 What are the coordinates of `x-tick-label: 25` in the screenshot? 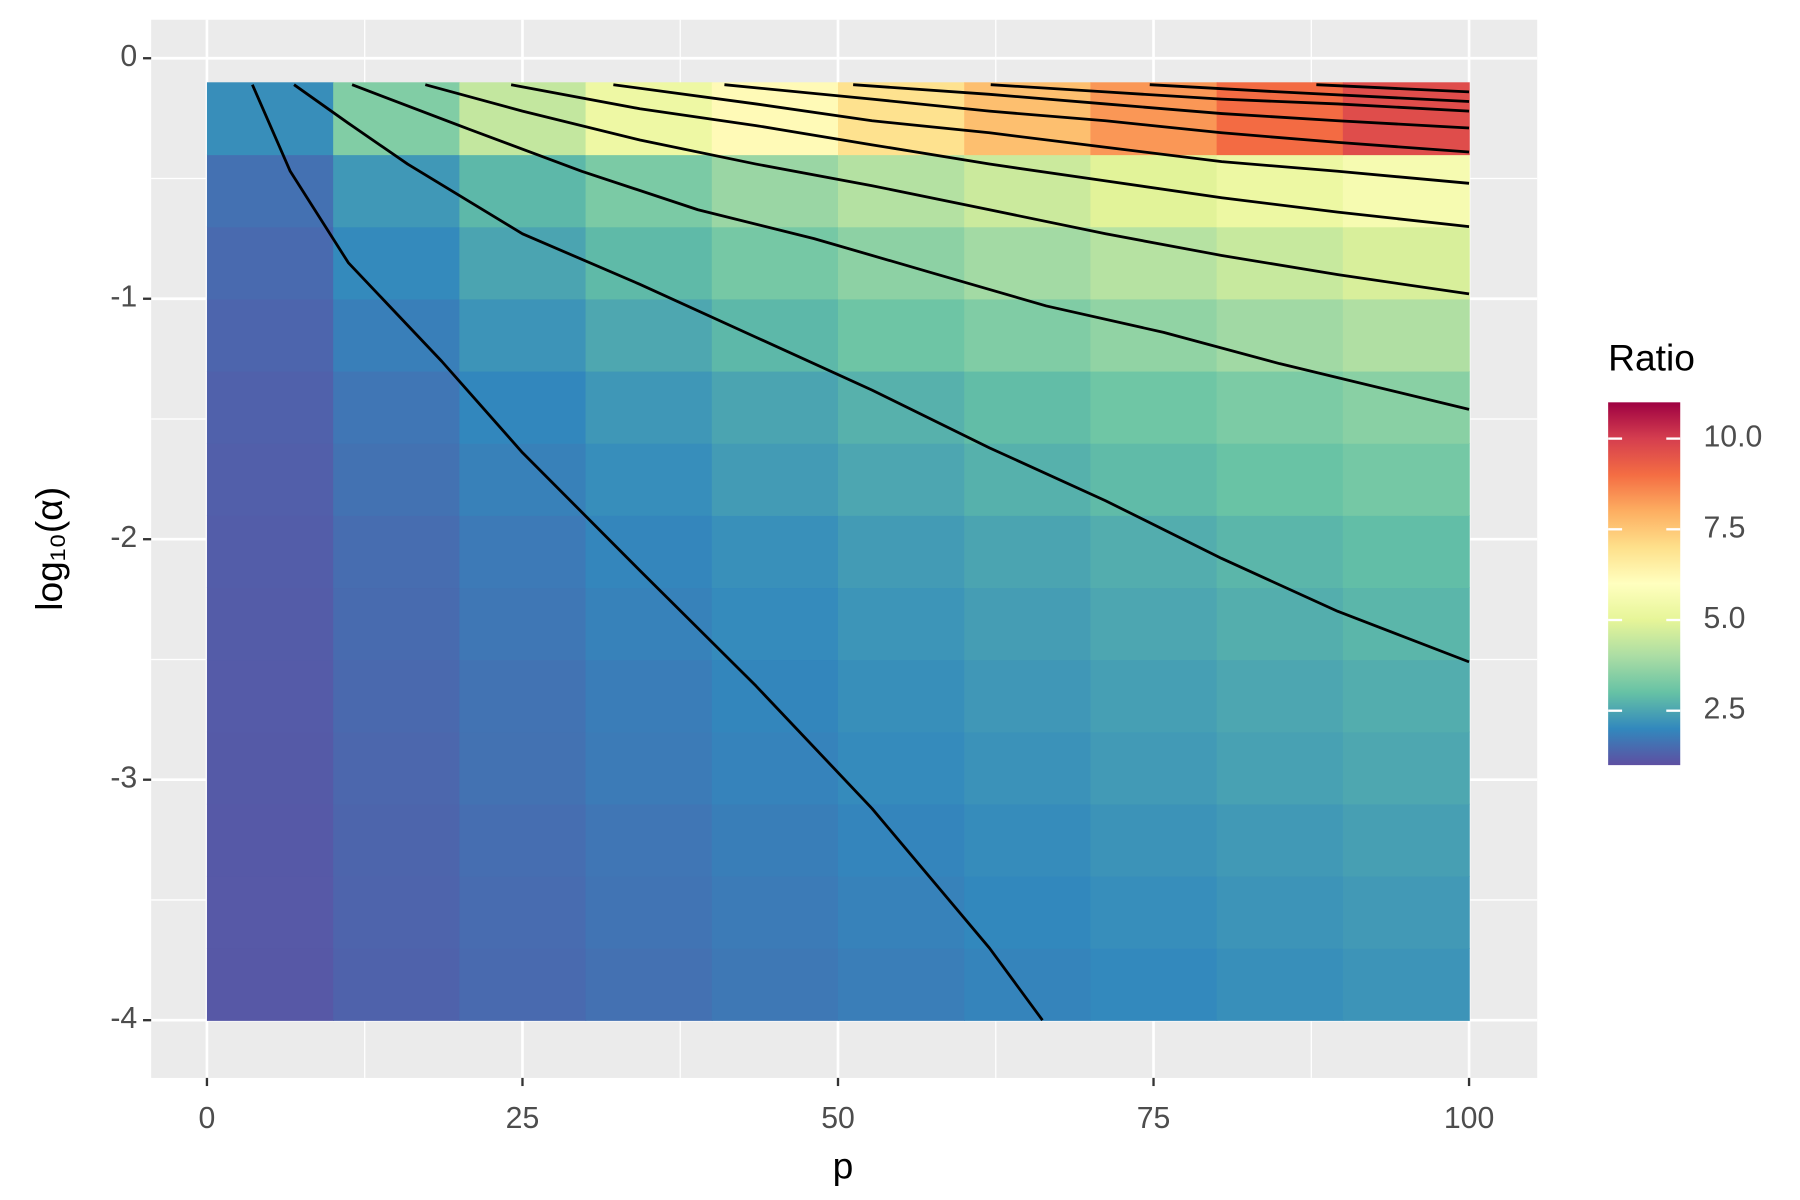 It's located at (523, 1118).